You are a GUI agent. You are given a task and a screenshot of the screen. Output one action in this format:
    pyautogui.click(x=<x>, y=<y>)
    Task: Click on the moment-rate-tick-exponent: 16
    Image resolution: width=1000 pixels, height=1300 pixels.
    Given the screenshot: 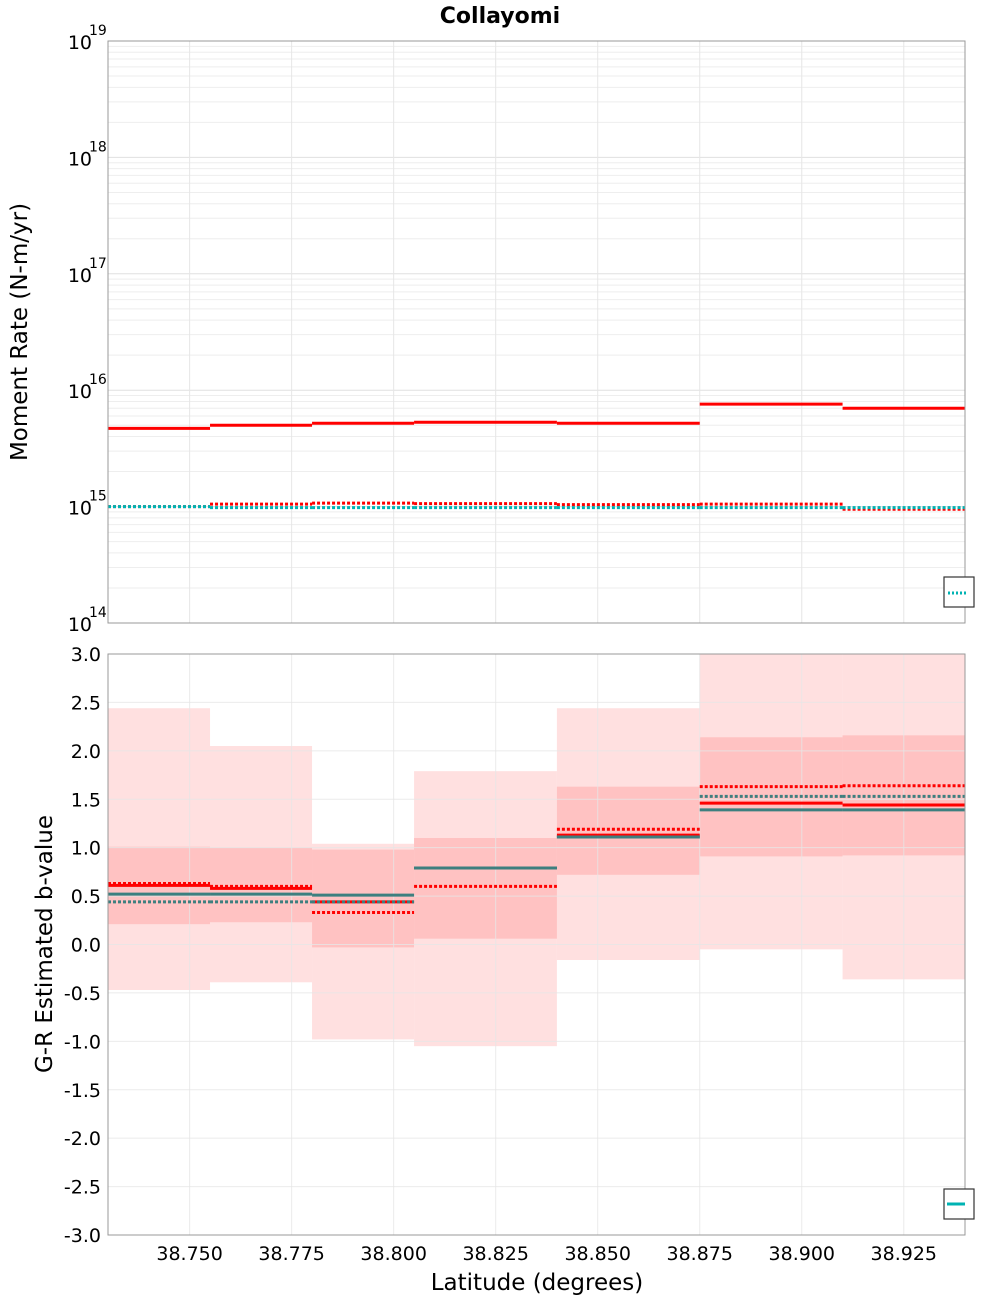 What is the action you would take?
    pyautogui.click(x=98, y=380)
    